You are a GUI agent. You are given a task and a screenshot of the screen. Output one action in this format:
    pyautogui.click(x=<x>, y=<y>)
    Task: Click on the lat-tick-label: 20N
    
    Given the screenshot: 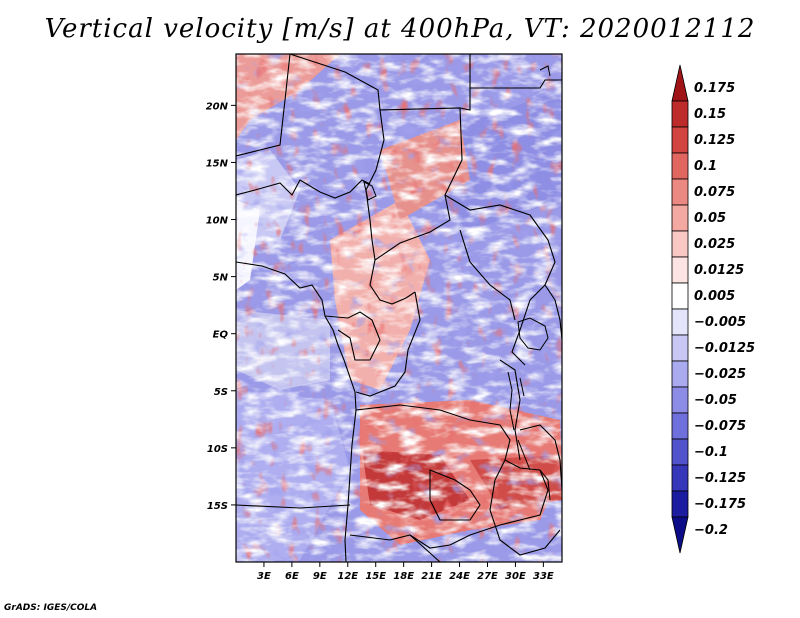 What is the action you would take?
    pyautogui.click(x=217, y=106)
    